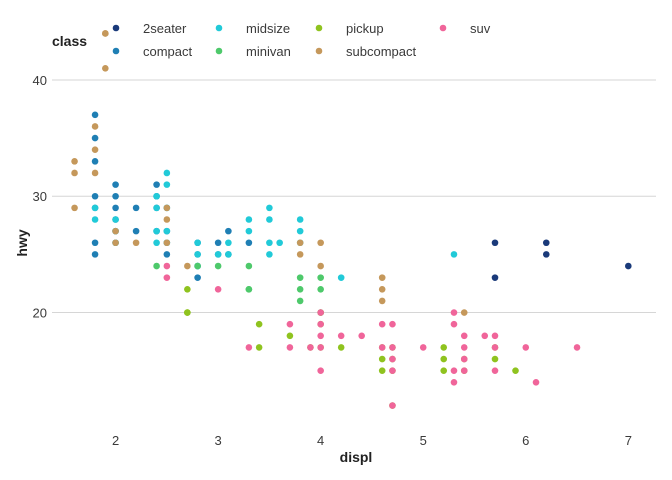  What do you see at coordinates (628, 440) in the screenshot?
I see `x-tick-label: 7` at bounding box center [628, 440].